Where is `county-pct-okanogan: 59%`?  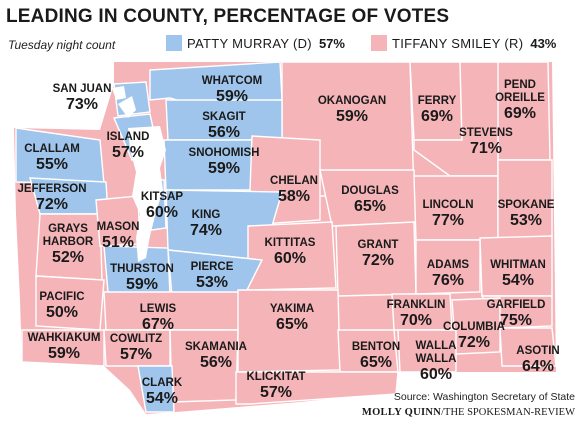 county-pct-okanogan: 59% is located at coordinates (352, 116).